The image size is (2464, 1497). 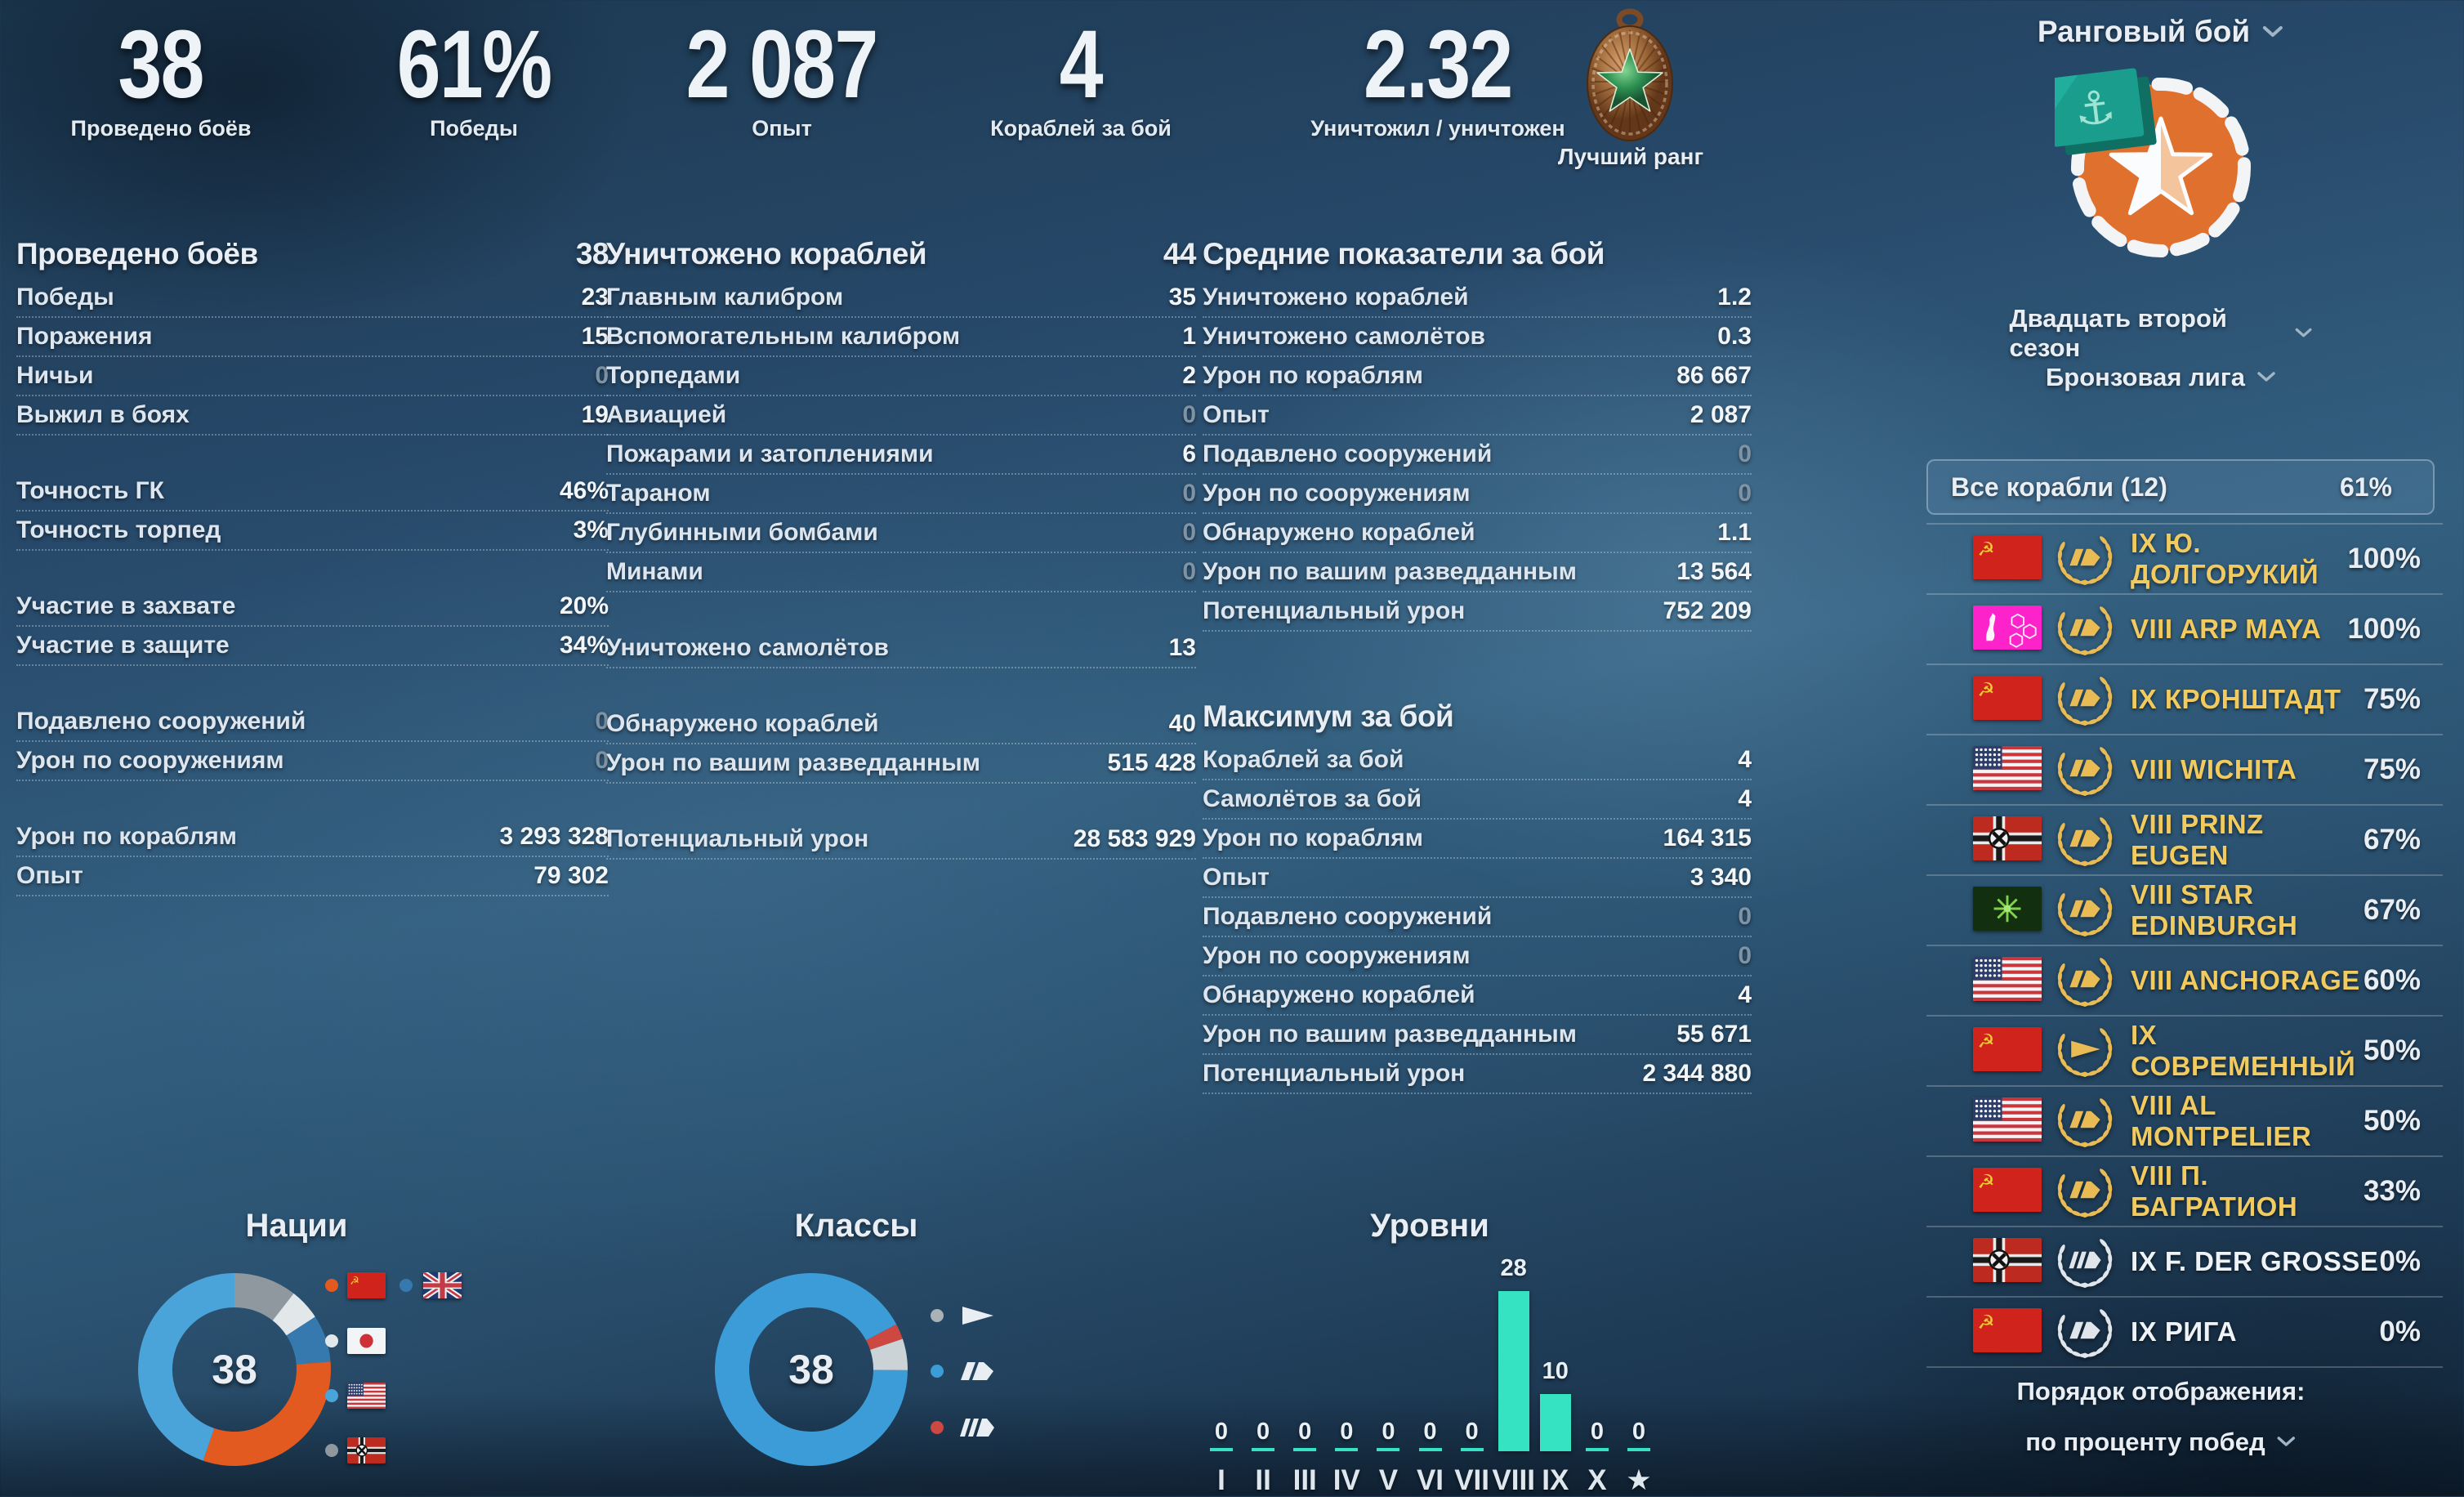 What do you see at coordinates (977, 1371) in the screenshot?
I see `cruiser-class-icon` at bounding box center [977, 1371].